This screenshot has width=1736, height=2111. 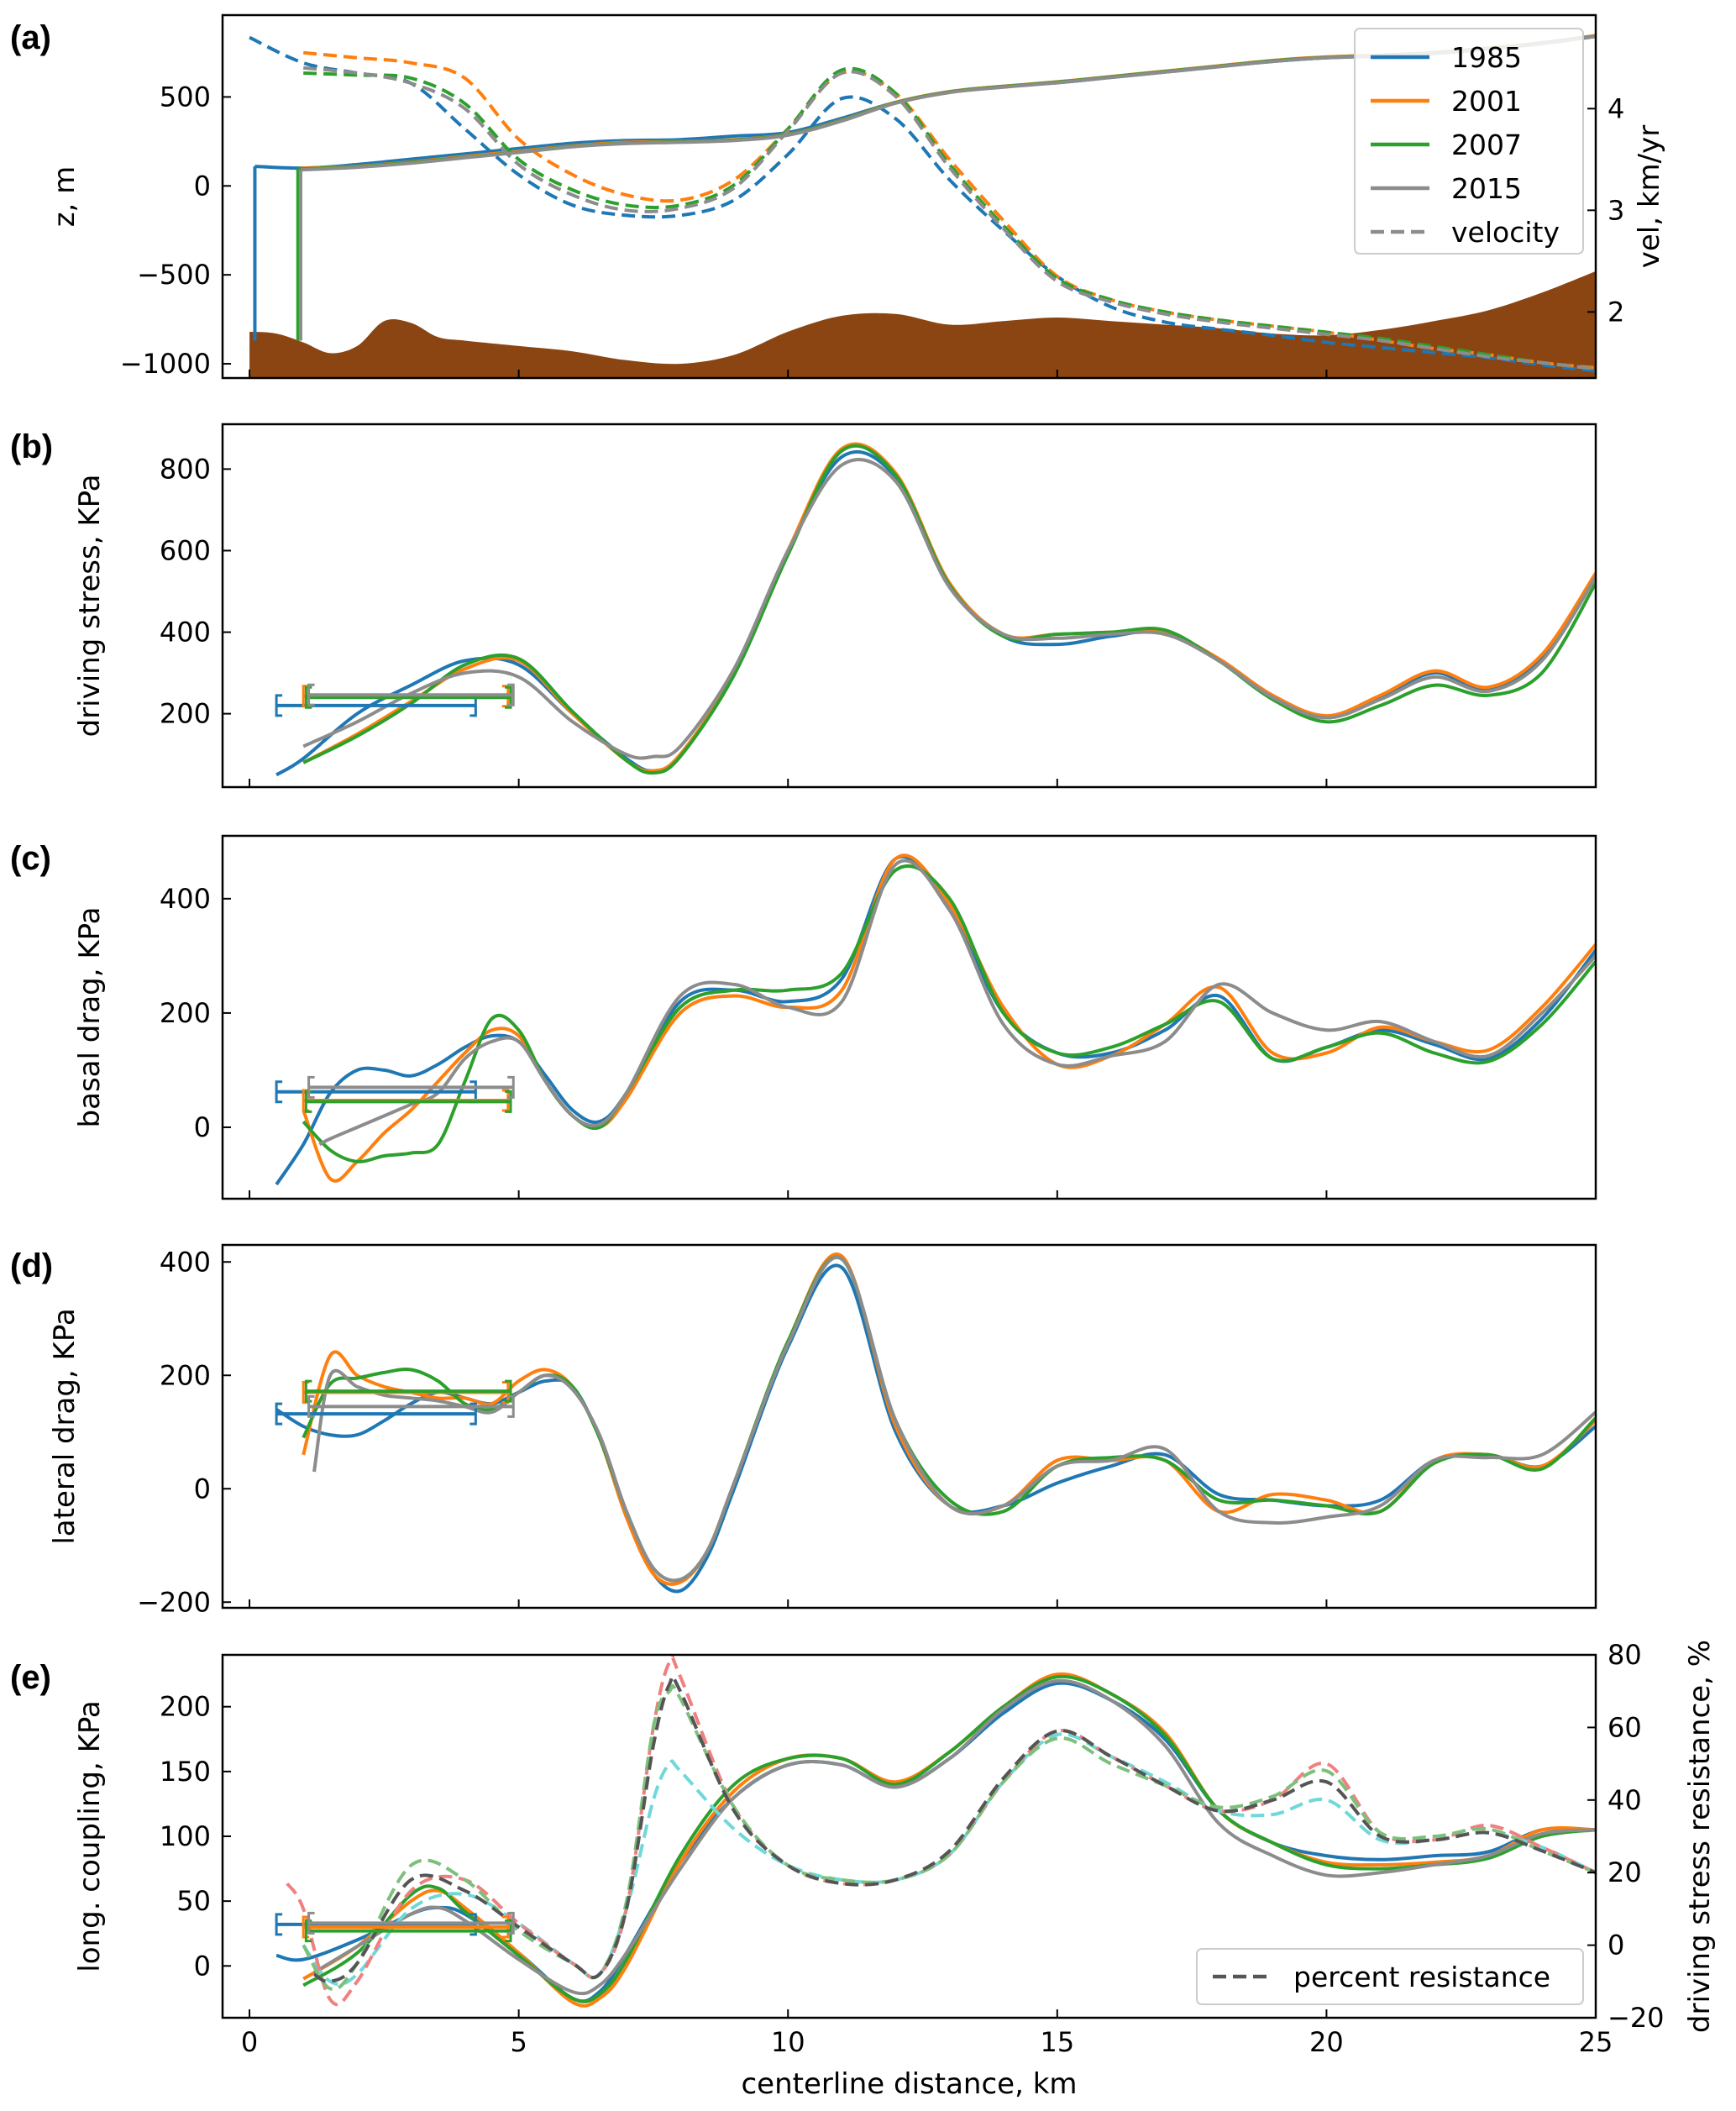 What do you see at coordinates (1616, 210) in the screenshot?
I see `y2-tick-label: 3` at bounding box center [1616, 210].